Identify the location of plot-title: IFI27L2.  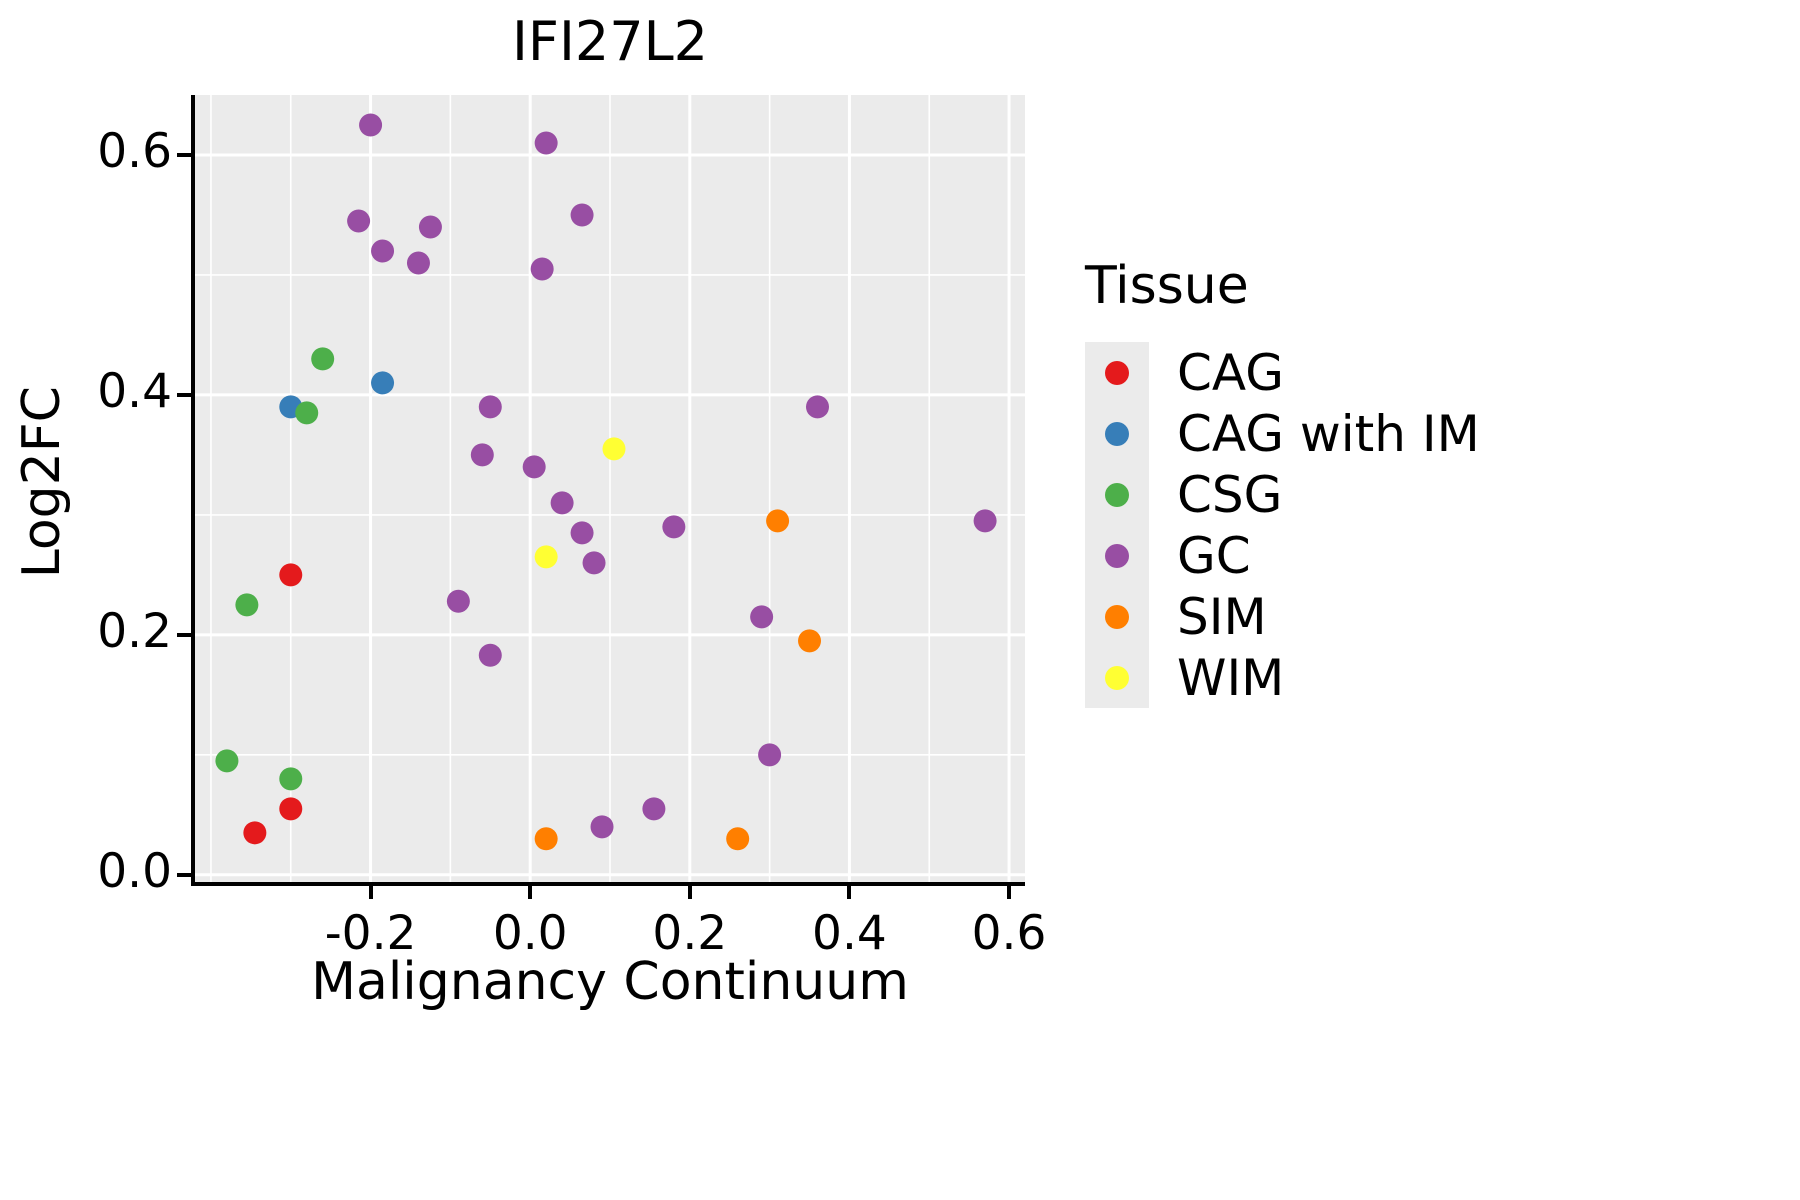
(610, 41).